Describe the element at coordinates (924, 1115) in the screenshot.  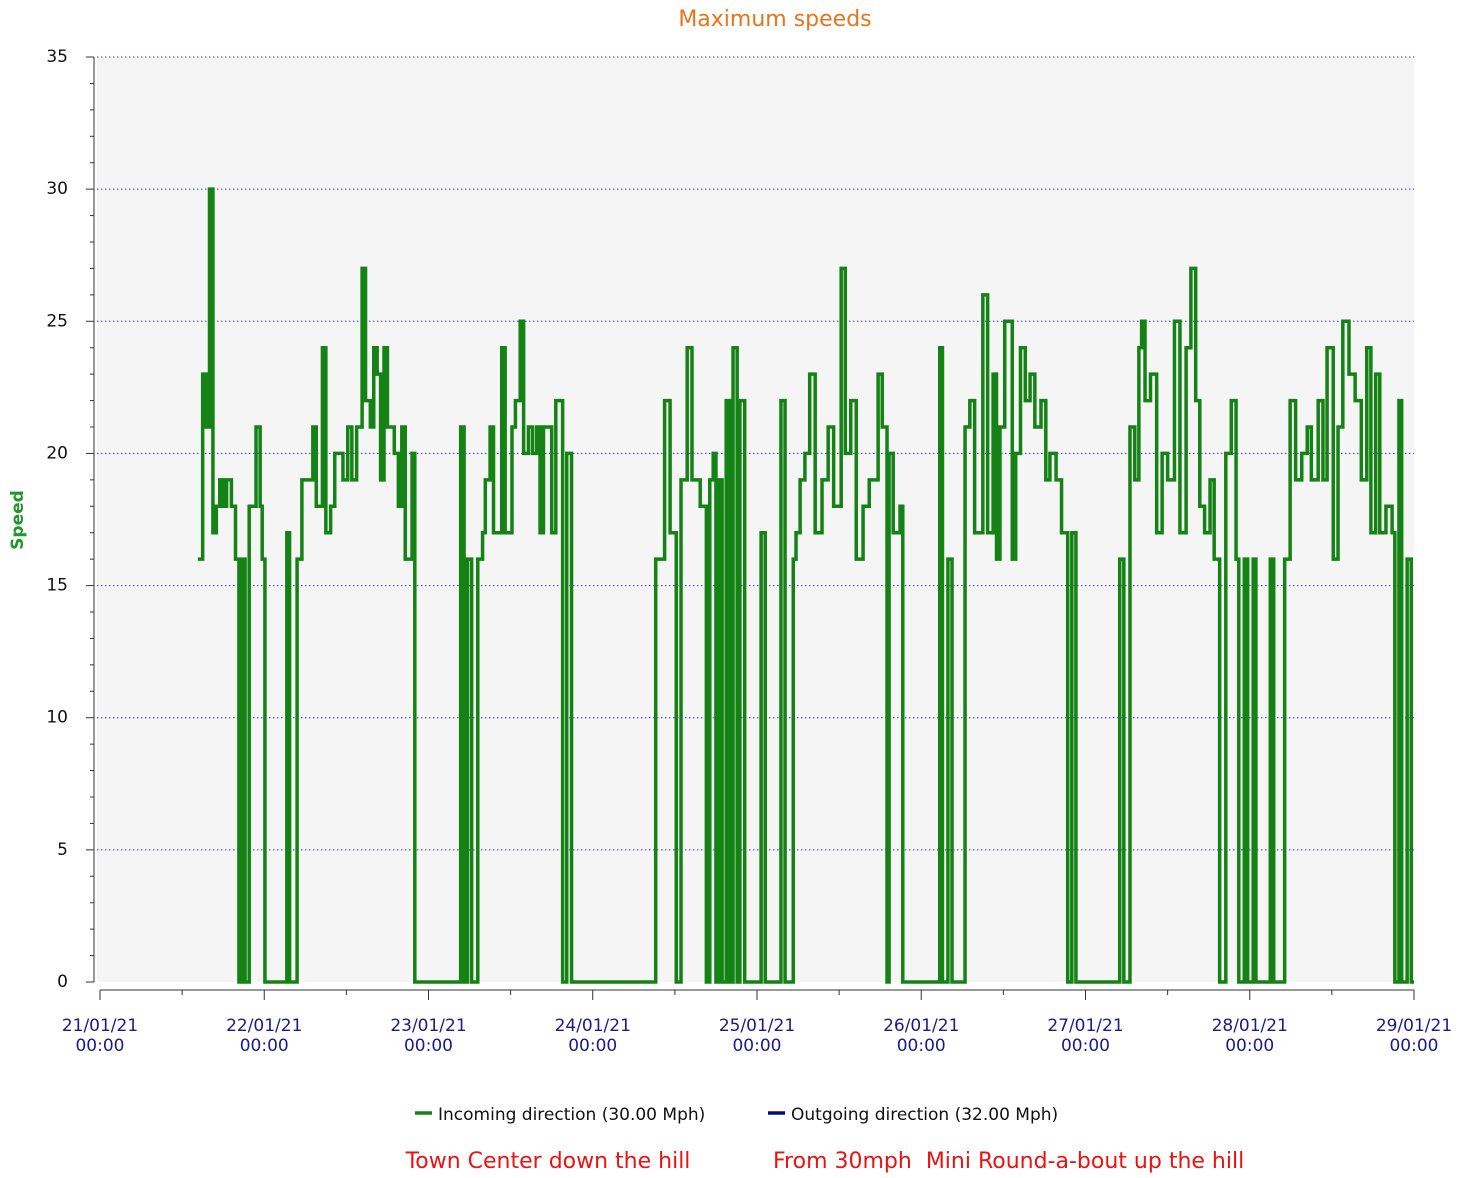
I see `legend-label: Outgoing direction (32.00 Mph)` at that location.